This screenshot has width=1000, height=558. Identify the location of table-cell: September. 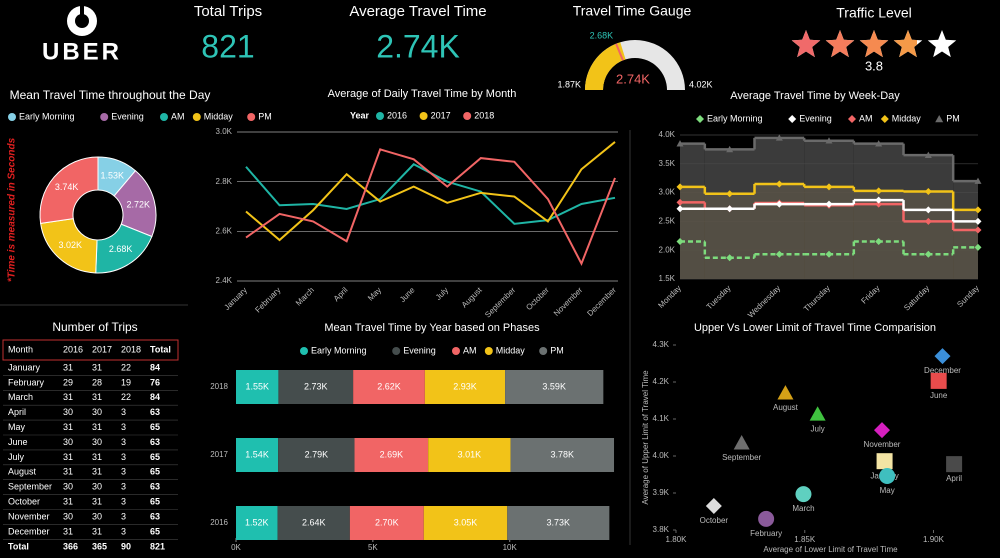
(30, 487).